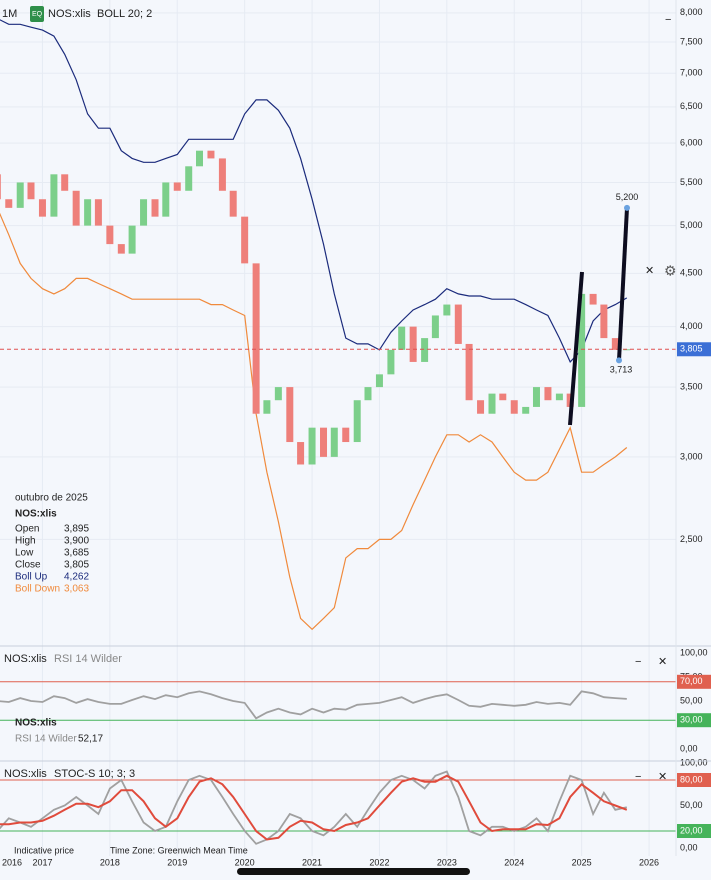 The height and width of the screenshot is (880, 711). What do you see at coordinates (691, 41) in the screenshot?
I see `y-tick-label: 7,500` at bounding box center [691, 41].